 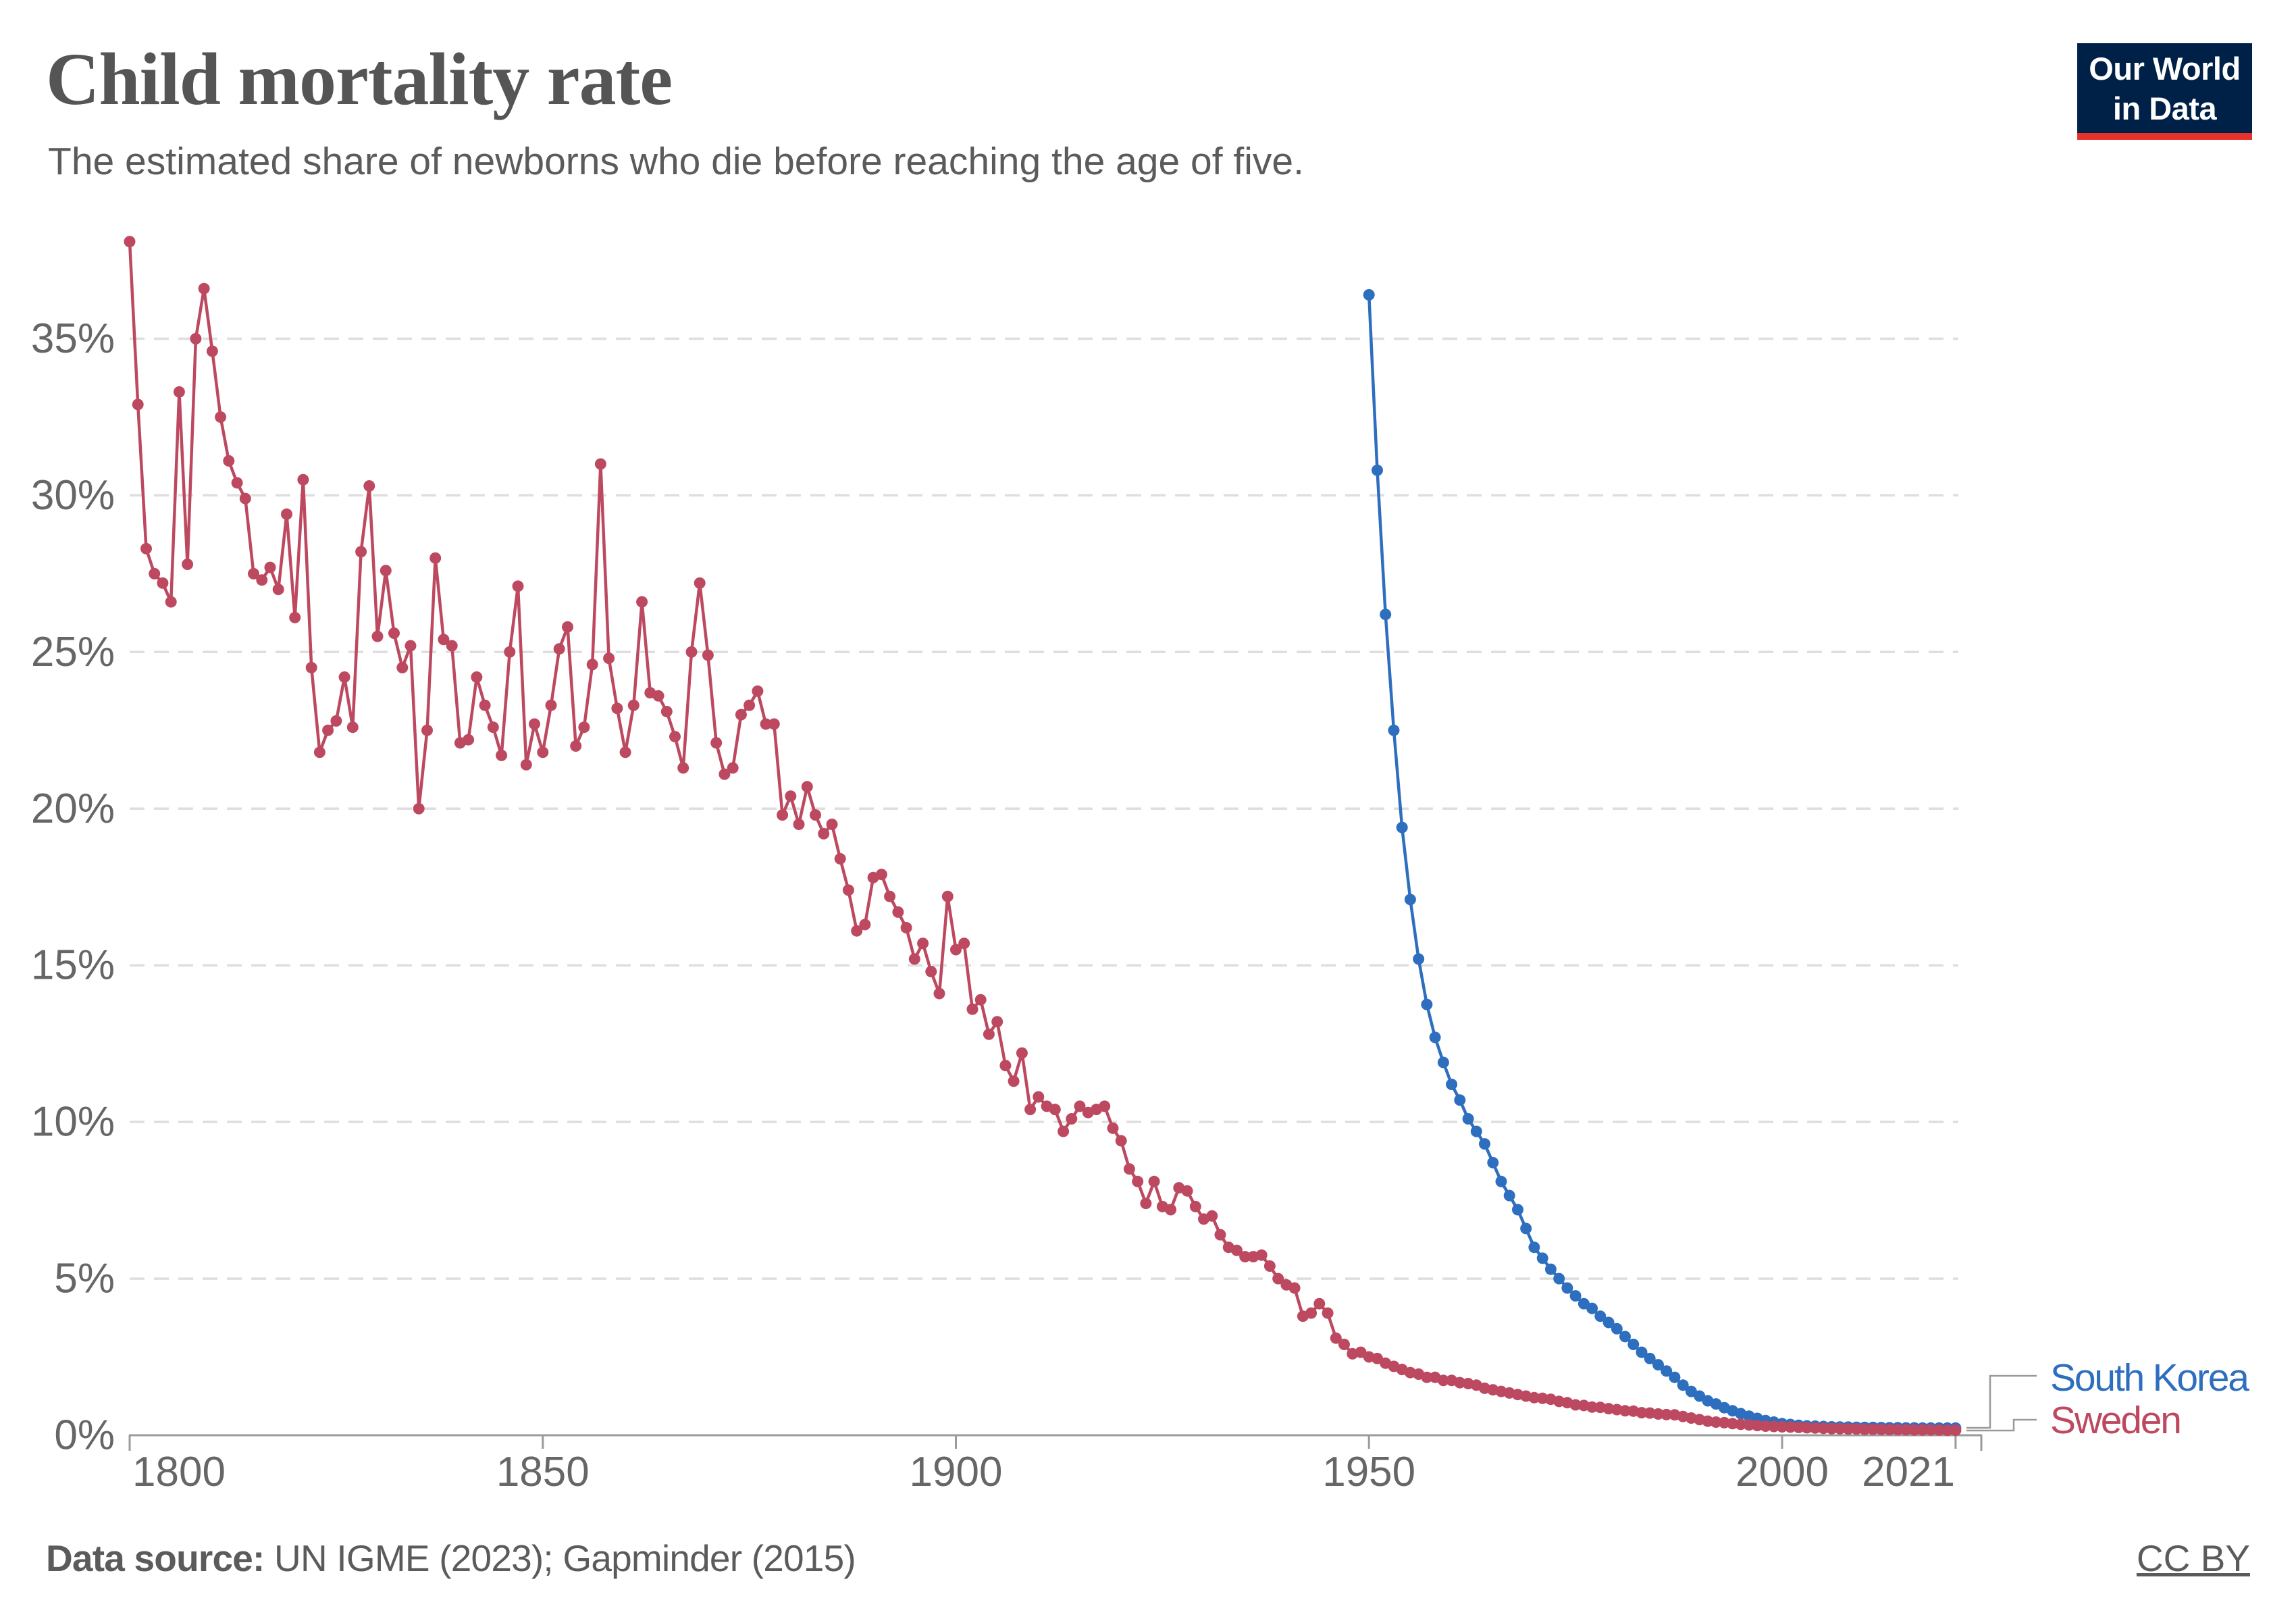 What do you see at coordinates (73, 965) in the screenshot?
I see `svg-text: 15%` at bounding box center [73, 965].